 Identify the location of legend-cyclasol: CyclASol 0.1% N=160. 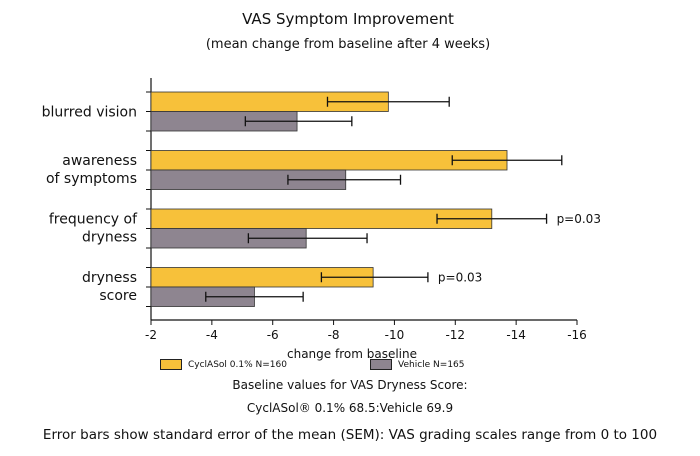
(223, 364).